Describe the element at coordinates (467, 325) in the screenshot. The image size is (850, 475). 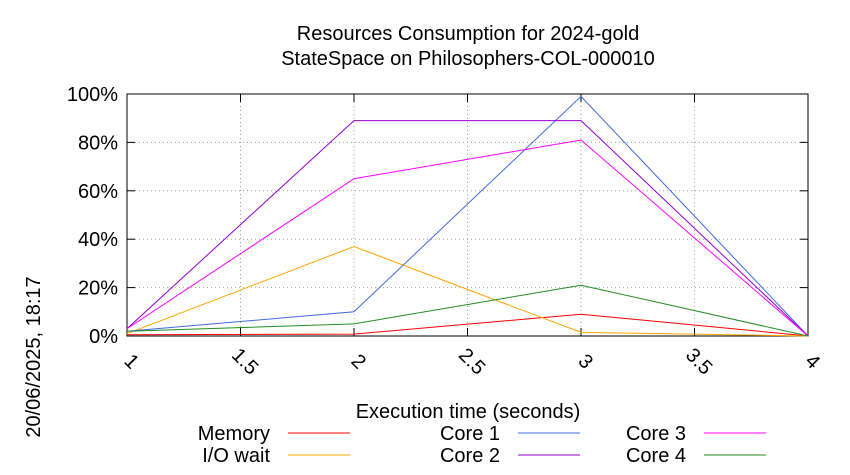
I see `series-line-memory` at that location.